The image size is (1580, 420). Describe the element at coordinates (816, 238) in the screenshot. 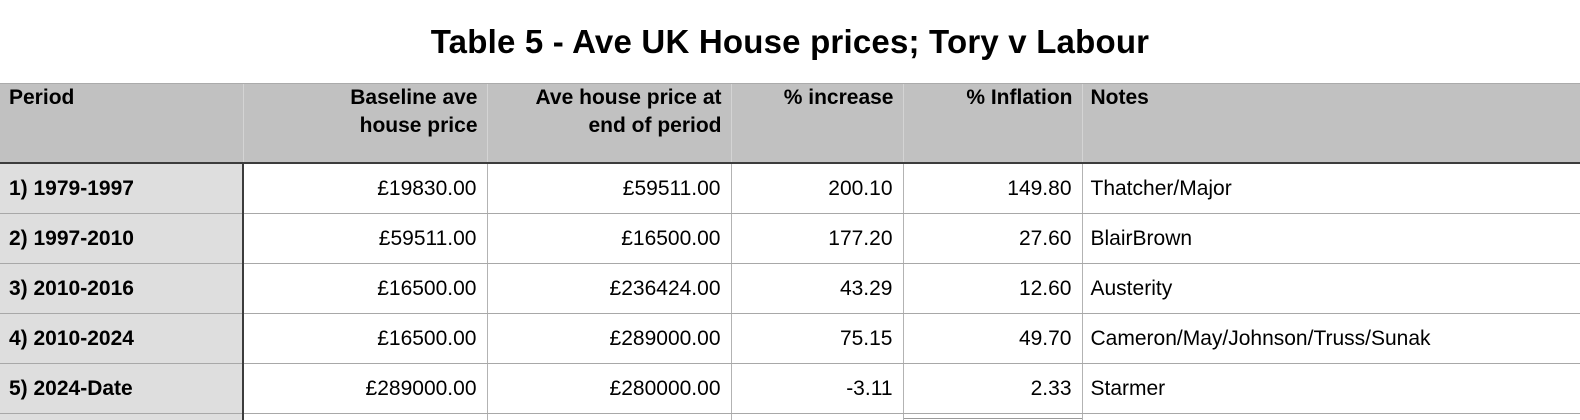

I see `pct-increase-cell: 177.20` at that location.